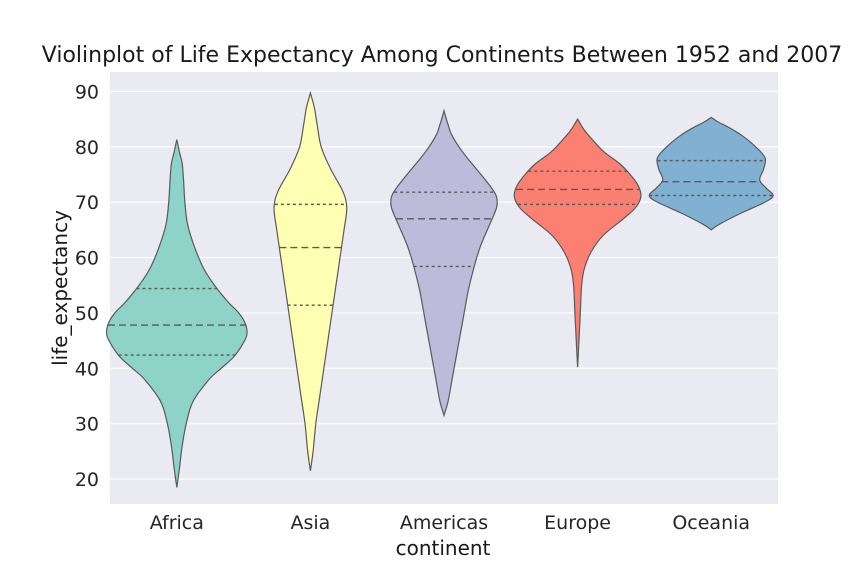  What do you see at coordinates (87, 369) in the screenshot?
I see `y-tick-label: 40` at bounding box center [87, 369].